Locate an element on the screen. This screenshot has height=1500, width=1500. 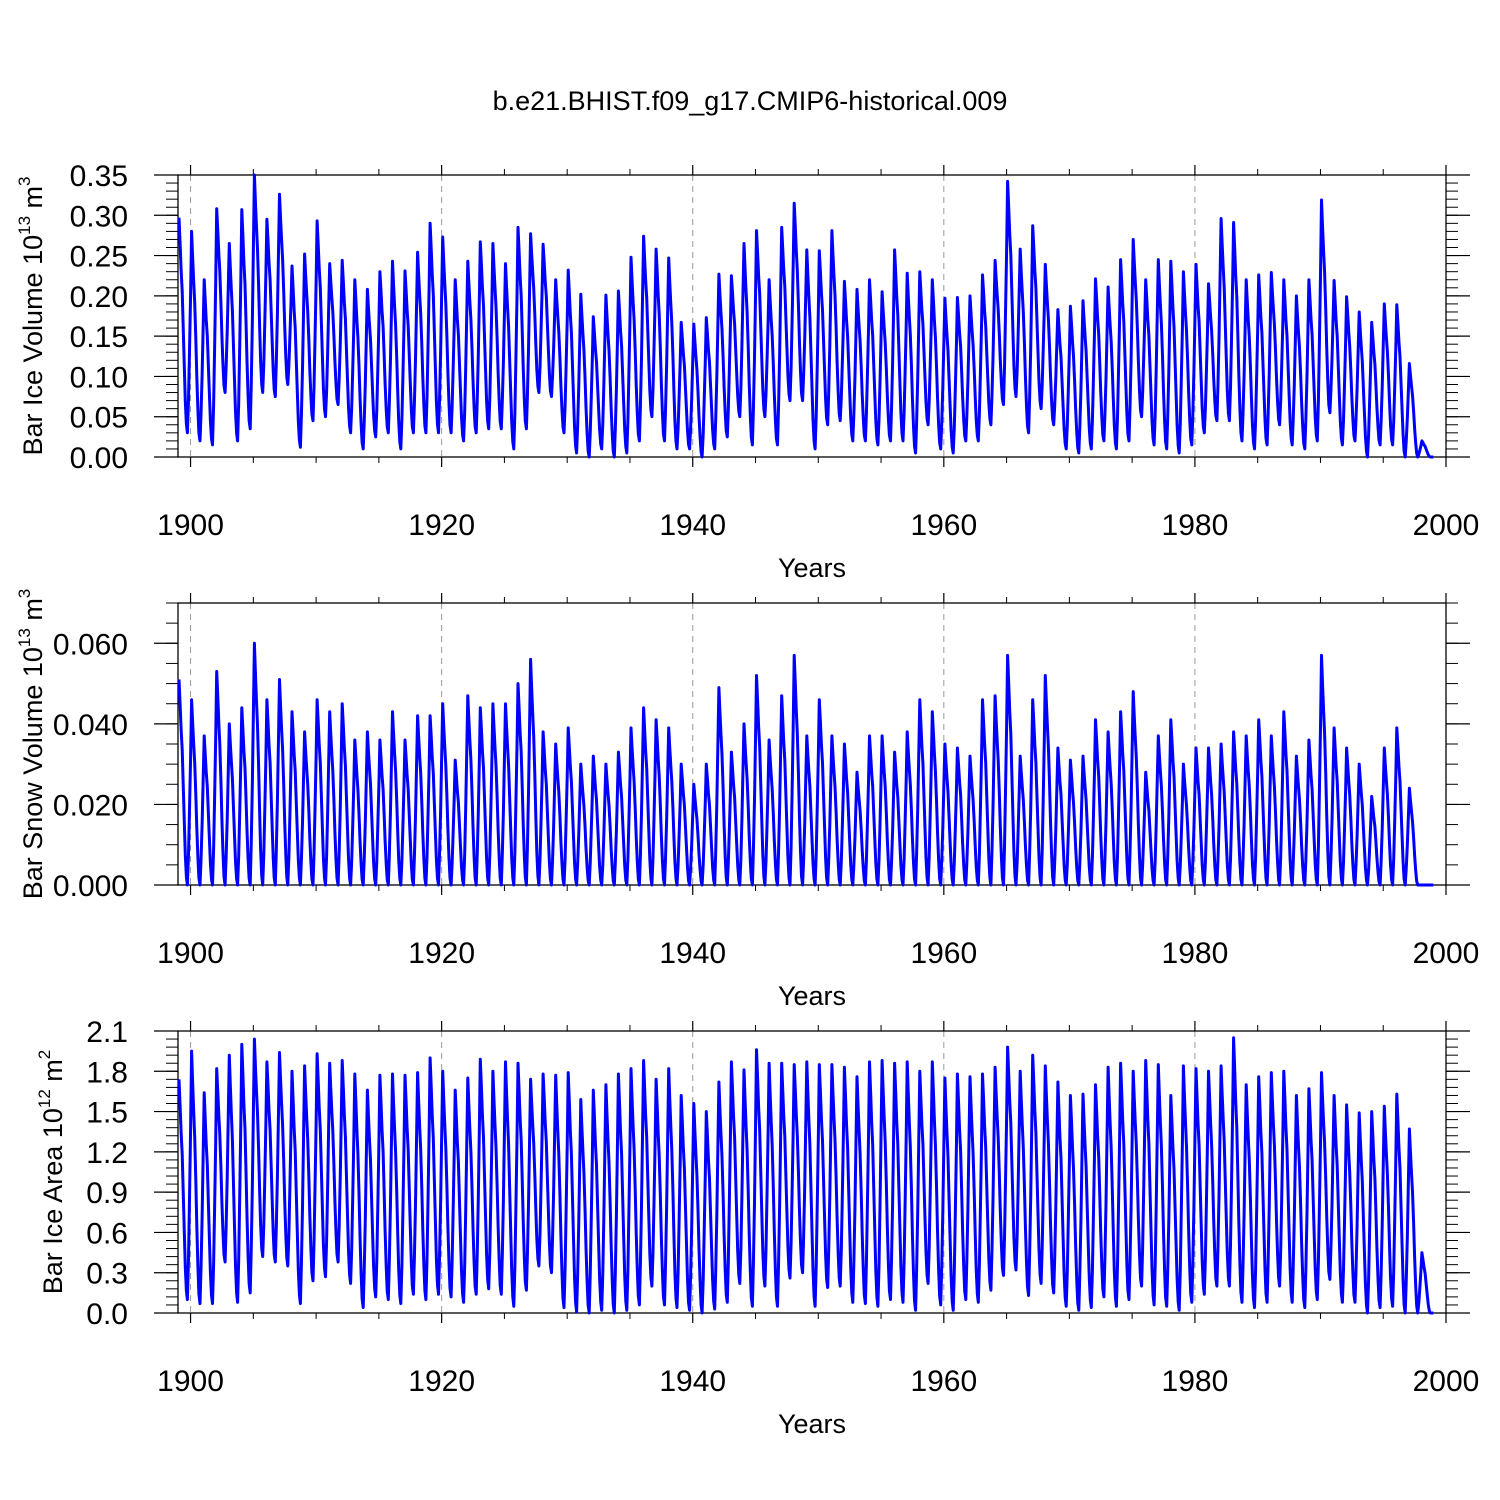
y-tick-label-6: 0.30 is located at coordinates (99, 216).